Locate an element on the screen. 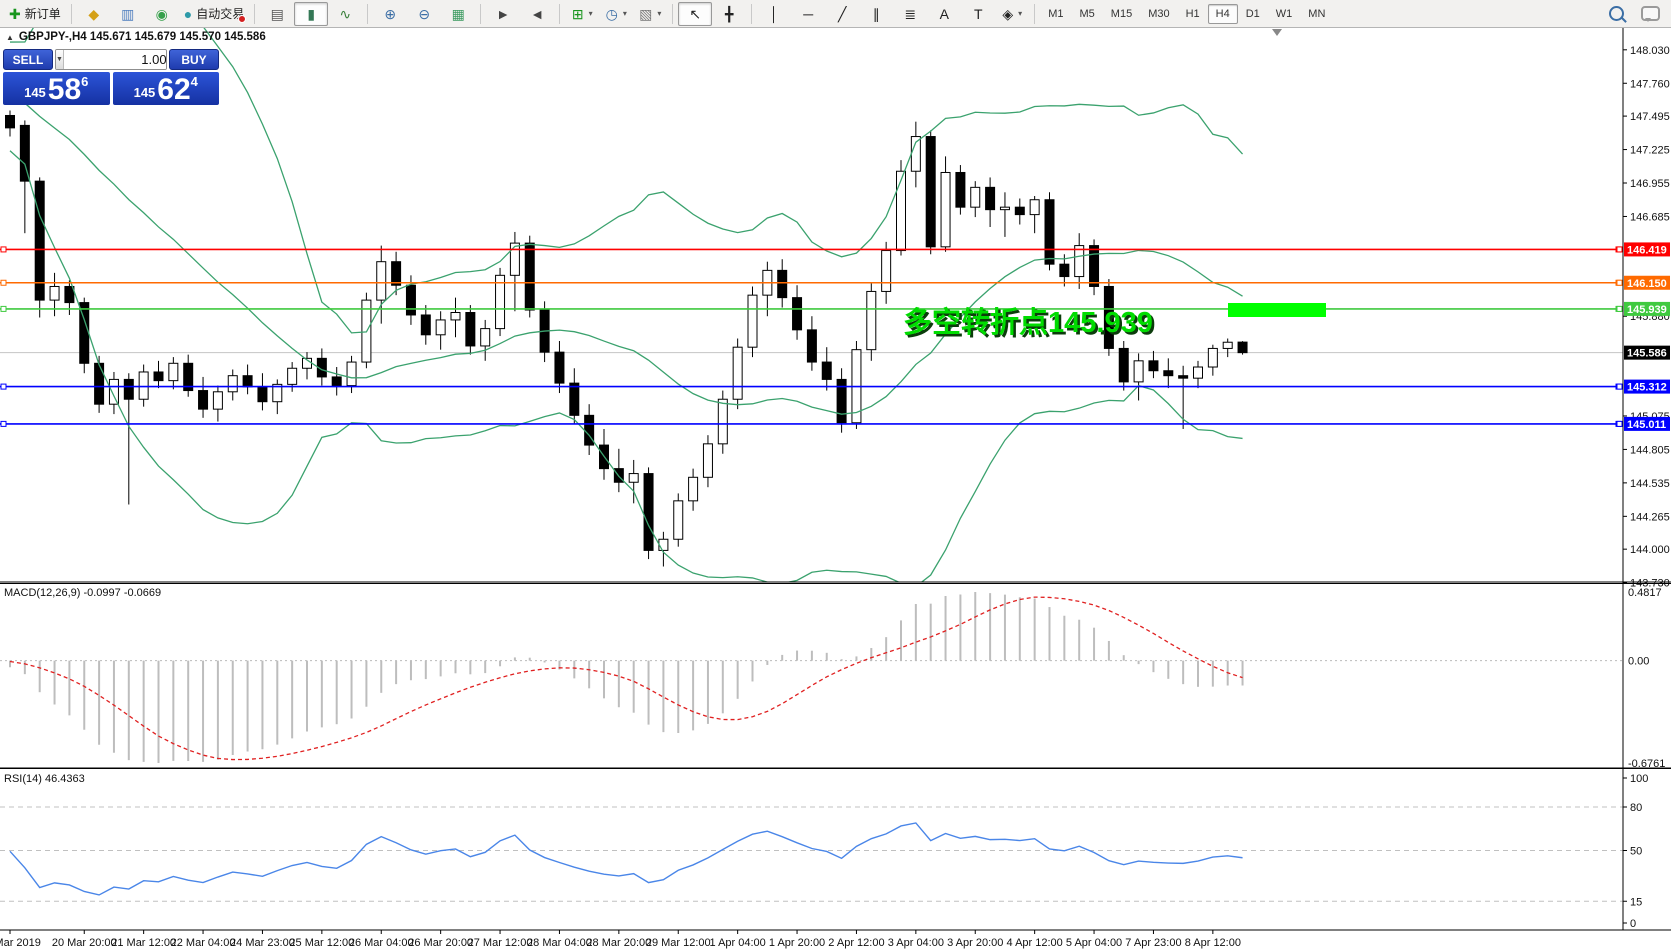  arrows-button: ◈ ▾ is located at coordinates (1012, 14).